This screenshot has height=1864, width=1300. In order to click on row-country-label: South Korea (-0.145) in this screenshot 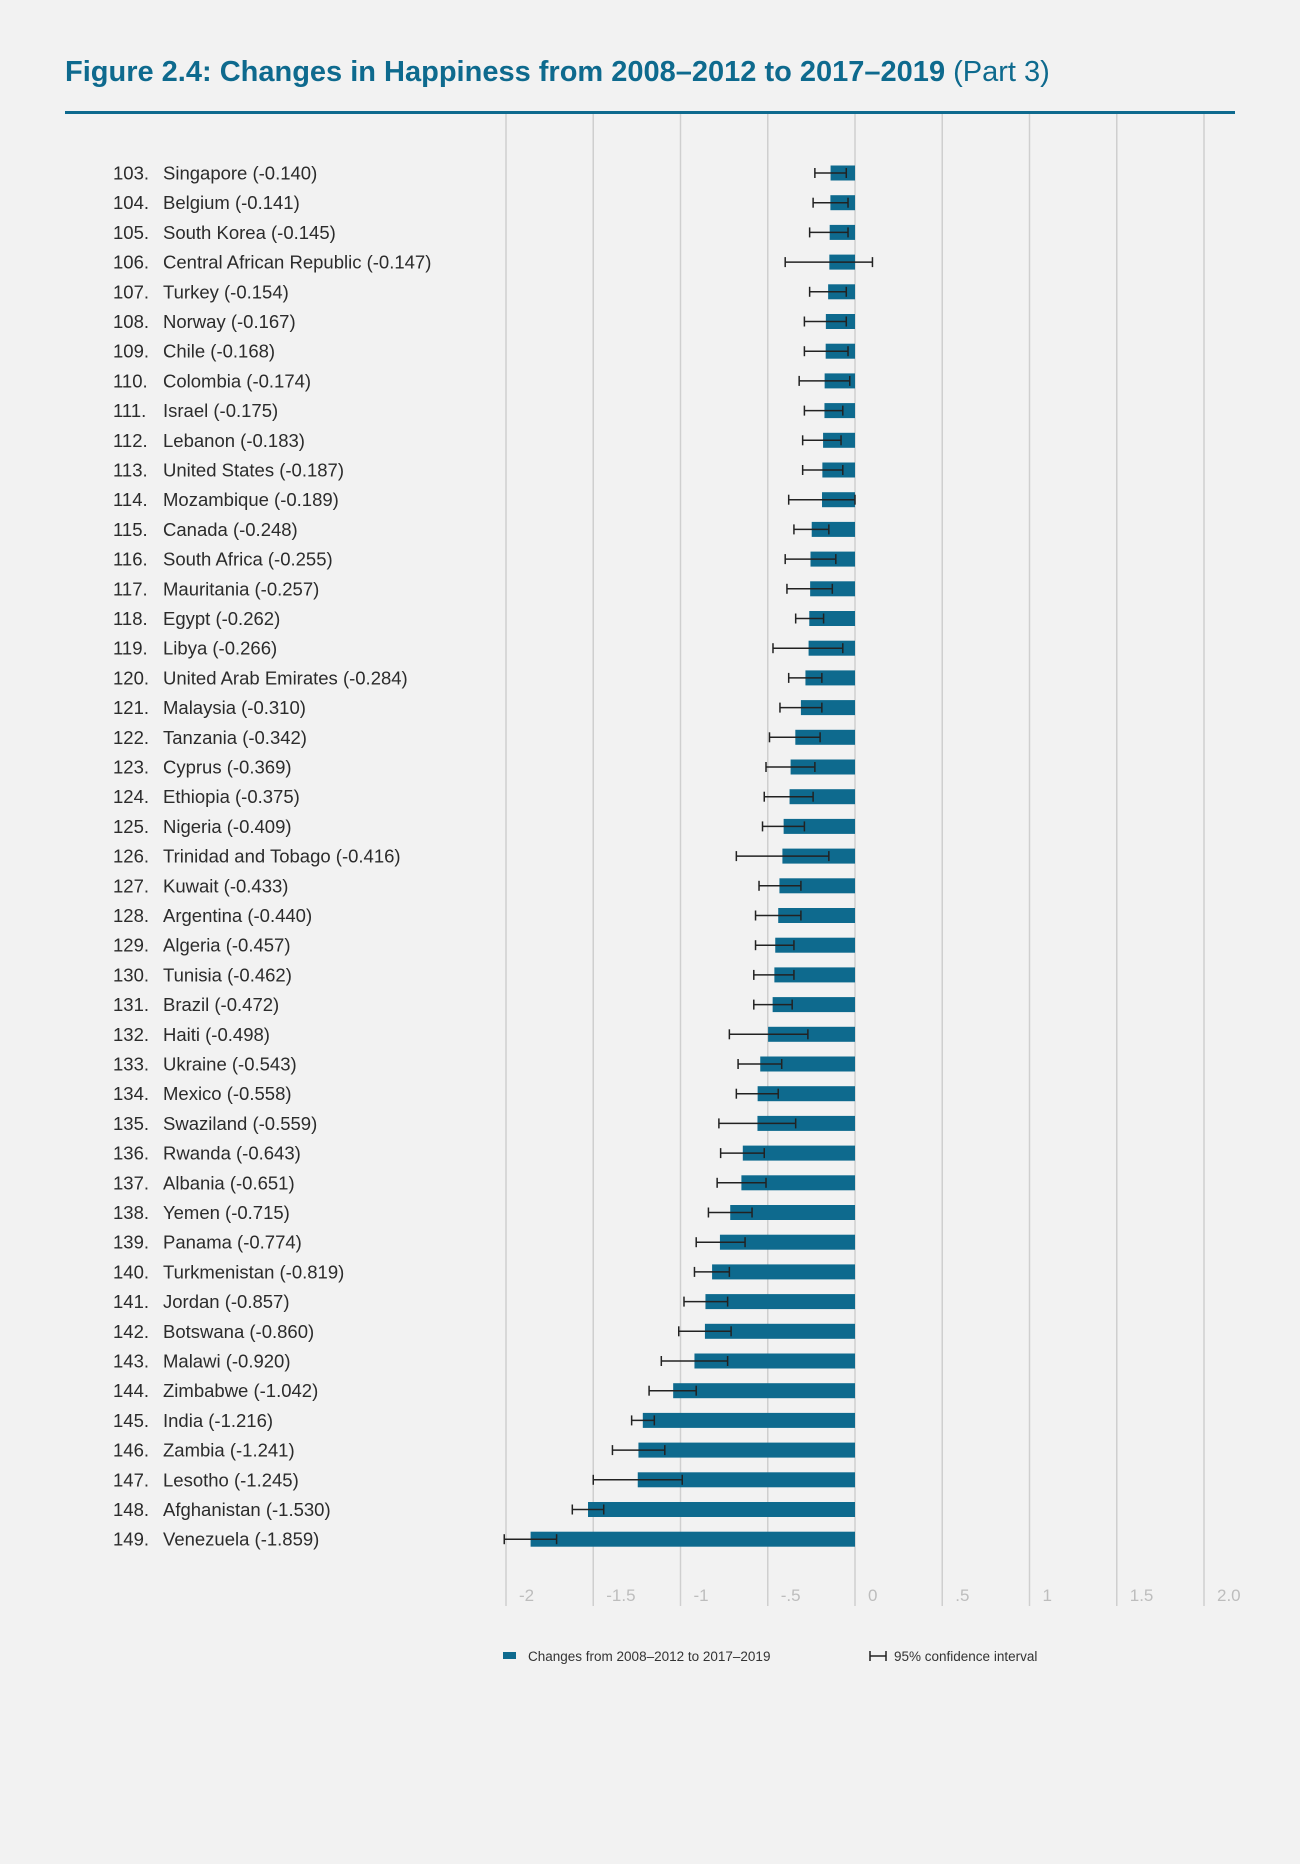, I will do `click(249, 232)`.